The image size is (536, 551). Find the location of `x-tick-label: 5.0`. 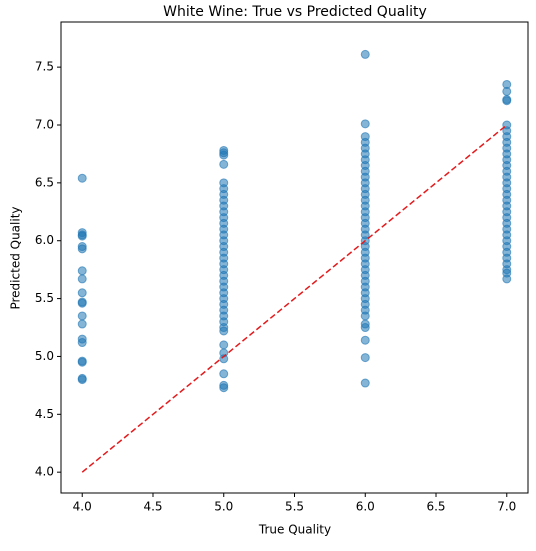

x-tick-label: 5.0 is located at coordinates (223, 507).